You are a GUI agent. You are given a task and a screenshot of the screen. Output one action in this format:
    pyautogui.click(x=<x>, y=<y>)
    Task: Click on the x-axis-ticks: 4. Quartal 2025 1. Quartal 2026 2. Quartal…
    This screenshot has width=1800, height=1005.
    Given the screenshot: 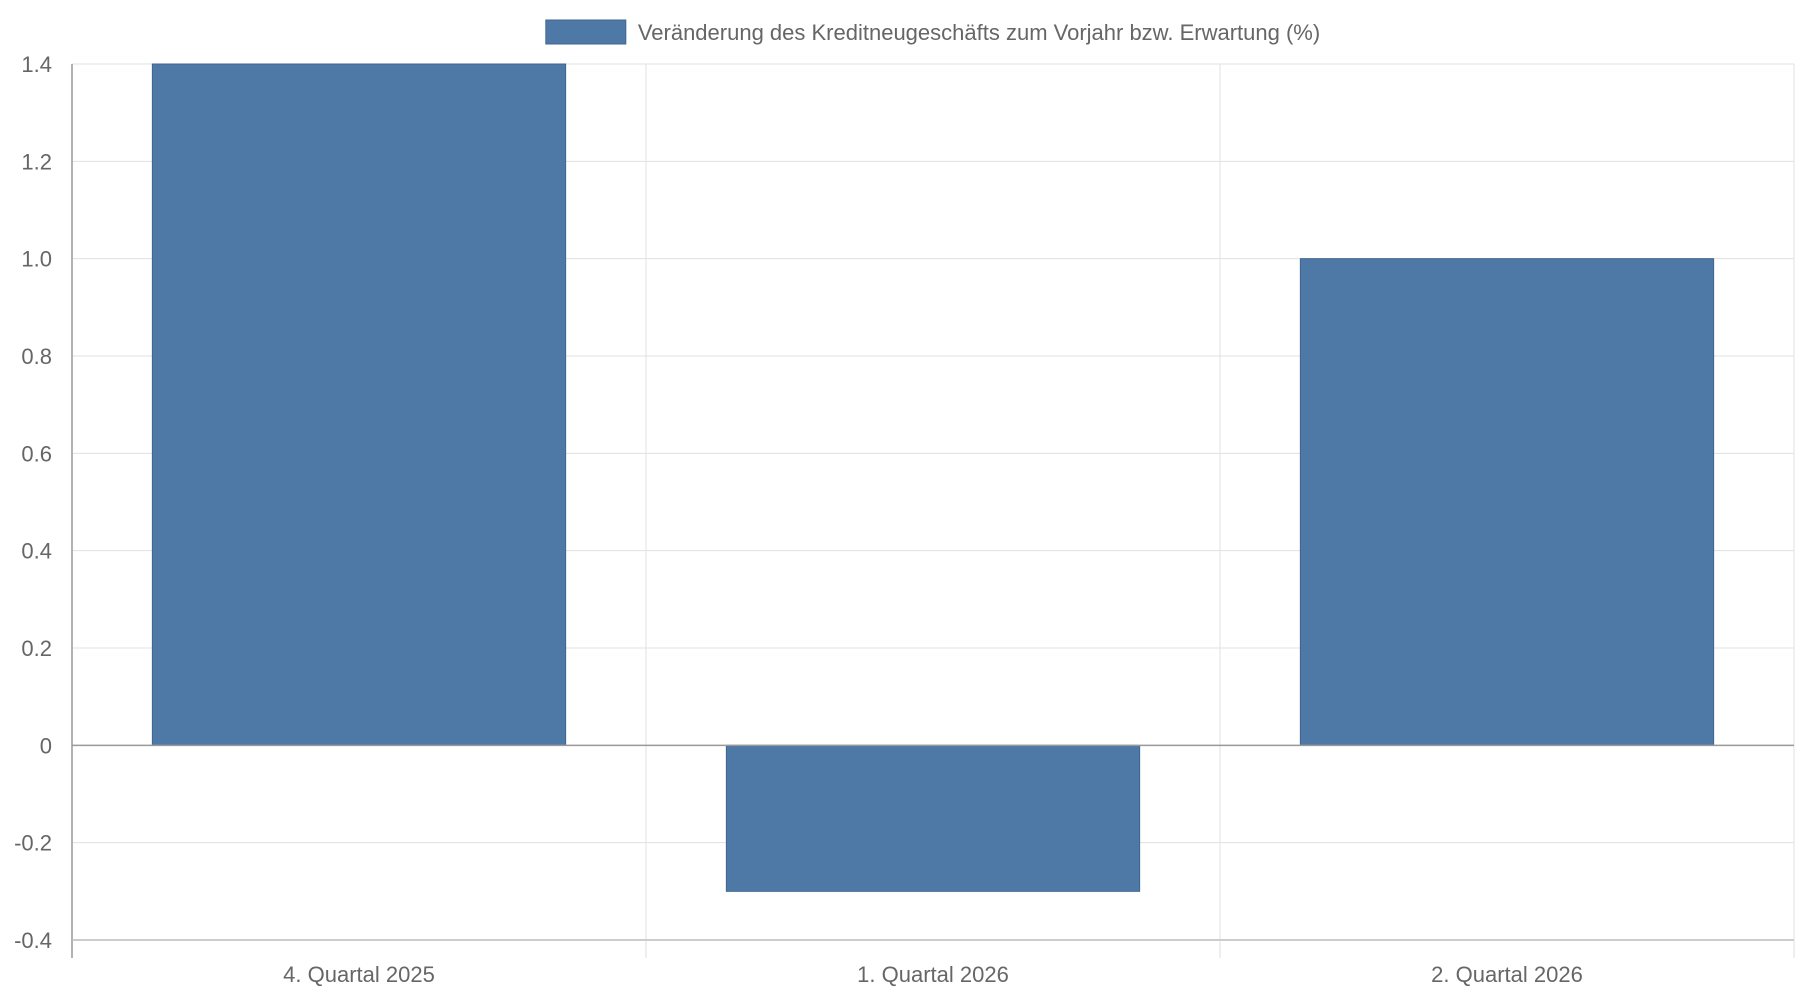 What is the action you would take?
    pyautogui.click(x=1039, y=963)
    